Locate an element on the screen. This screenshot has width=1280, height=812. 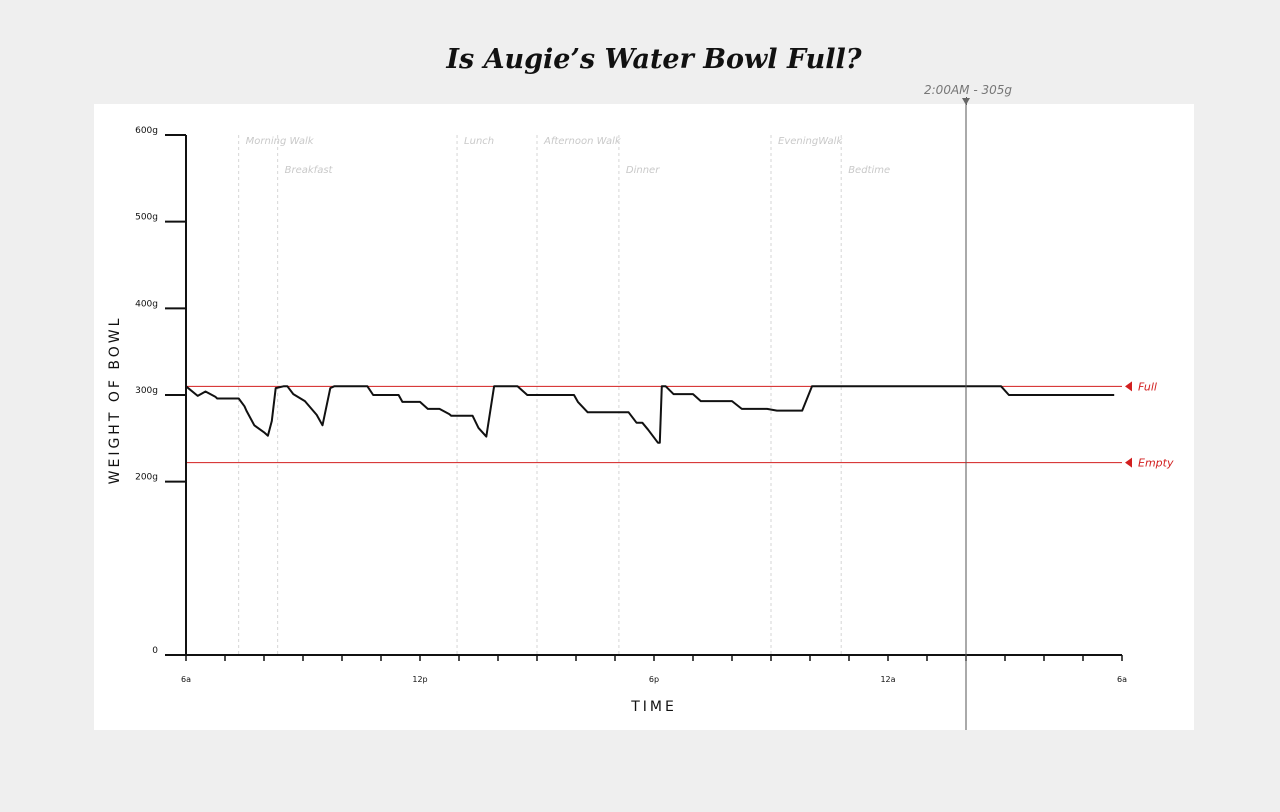
y-tick-label: 600g is located at coordinates (146, 131).